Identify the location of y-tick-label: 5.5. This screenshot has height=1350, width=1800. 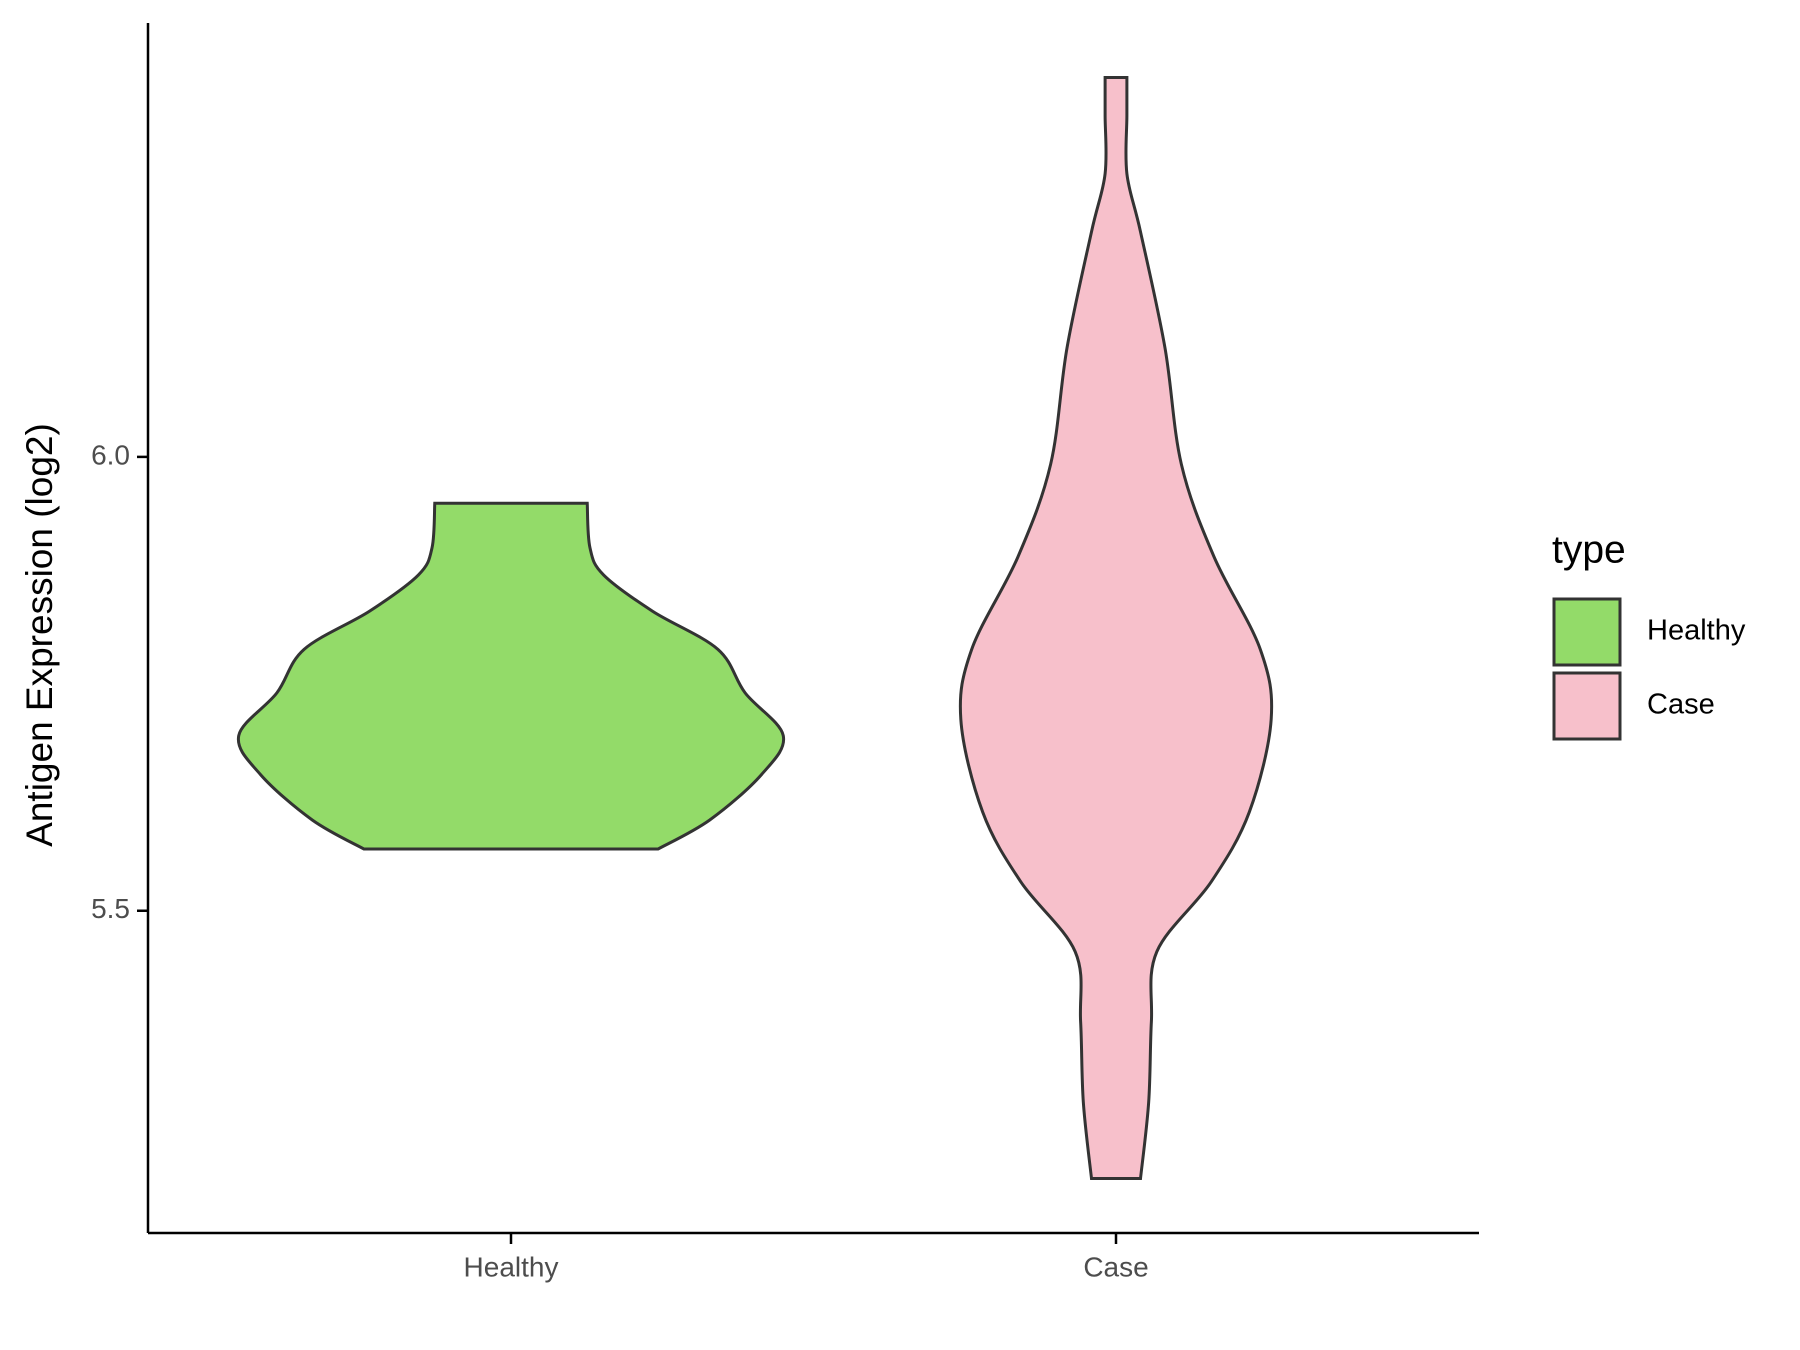
(110, 908).